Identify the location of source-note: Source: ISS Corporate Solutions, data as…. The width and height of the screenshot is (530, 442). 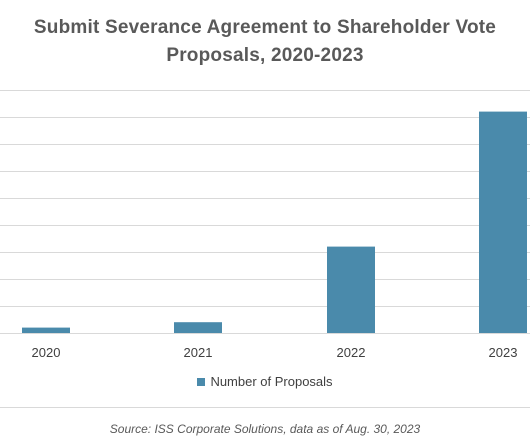
(265, 429).